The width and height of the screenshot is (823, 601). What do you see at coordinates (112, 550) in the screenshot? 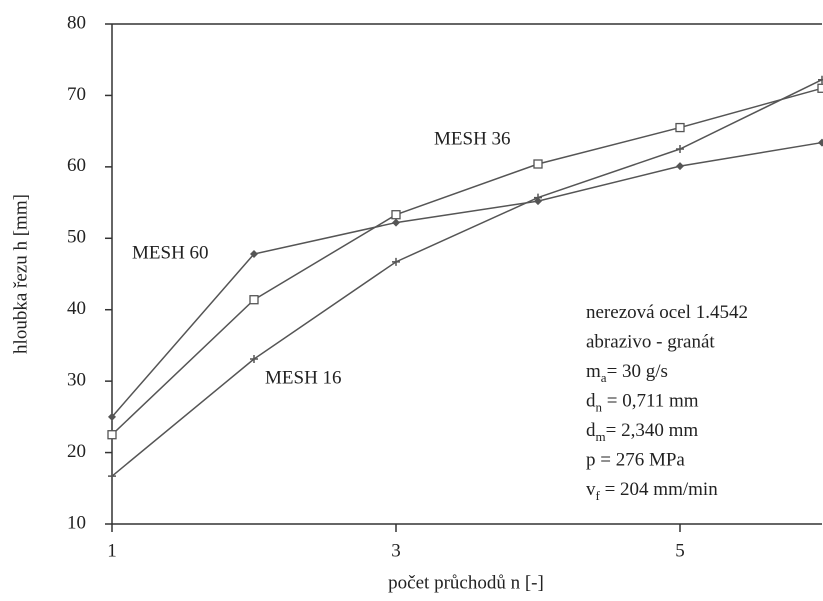
I see `x-tick-label: 1` at bounding box center [112, 550].